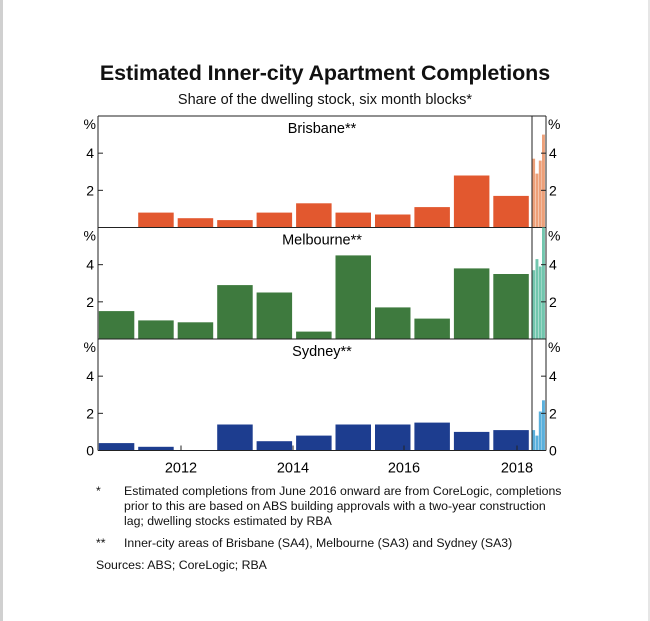 The height and width of the screenshot is (621, 650). Describe the element at coordinates (554, 236) in the screenshot. I see `melbourne-unit-right: %` at that location.